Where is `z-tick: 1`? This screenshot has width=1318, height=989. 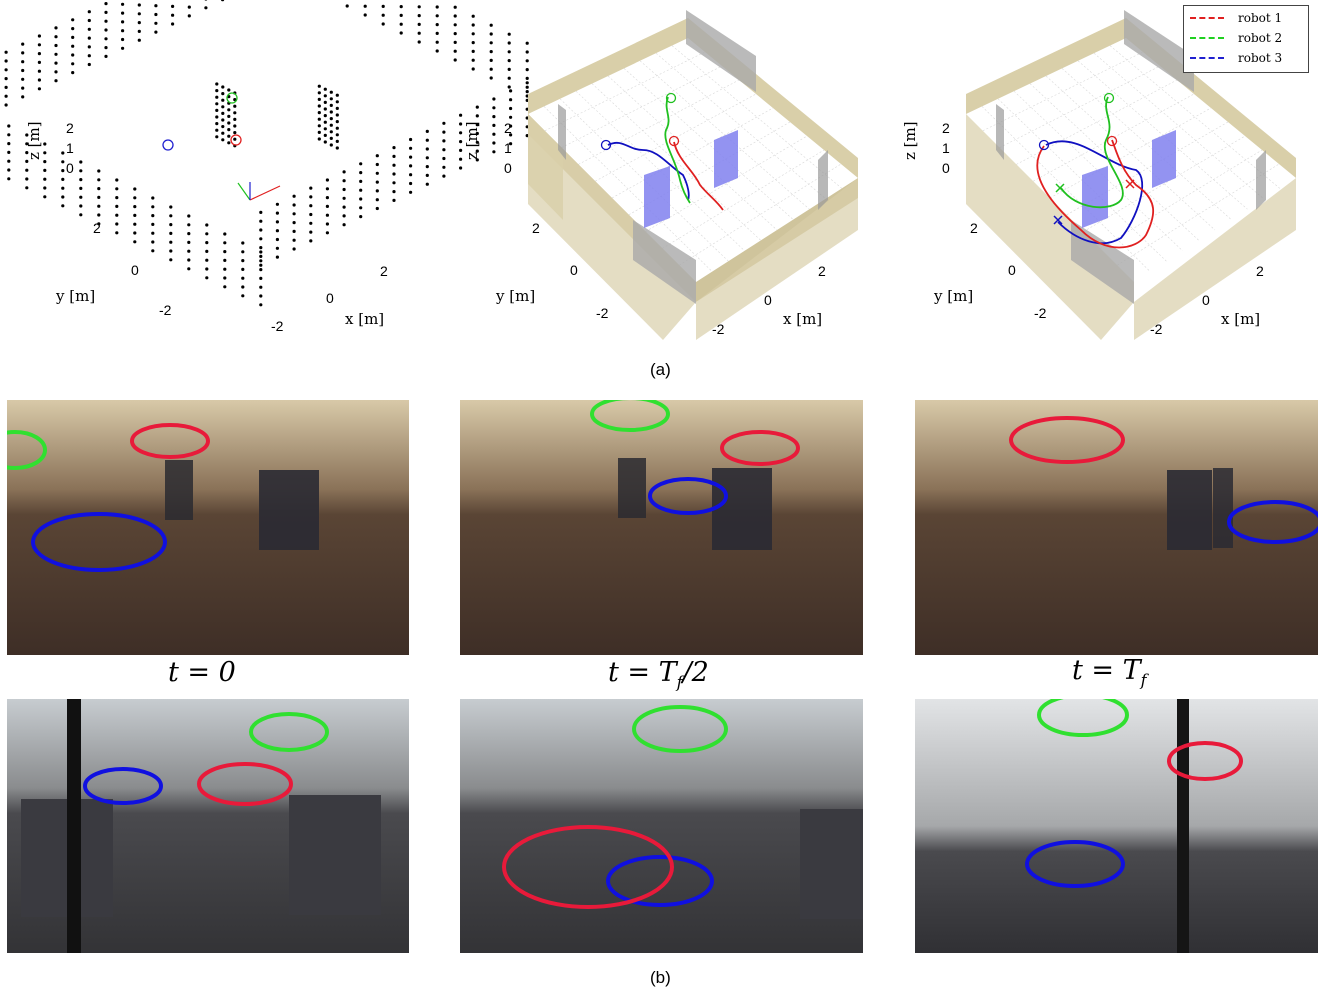 z-tick: 1 is located at coordinates (946, 148).